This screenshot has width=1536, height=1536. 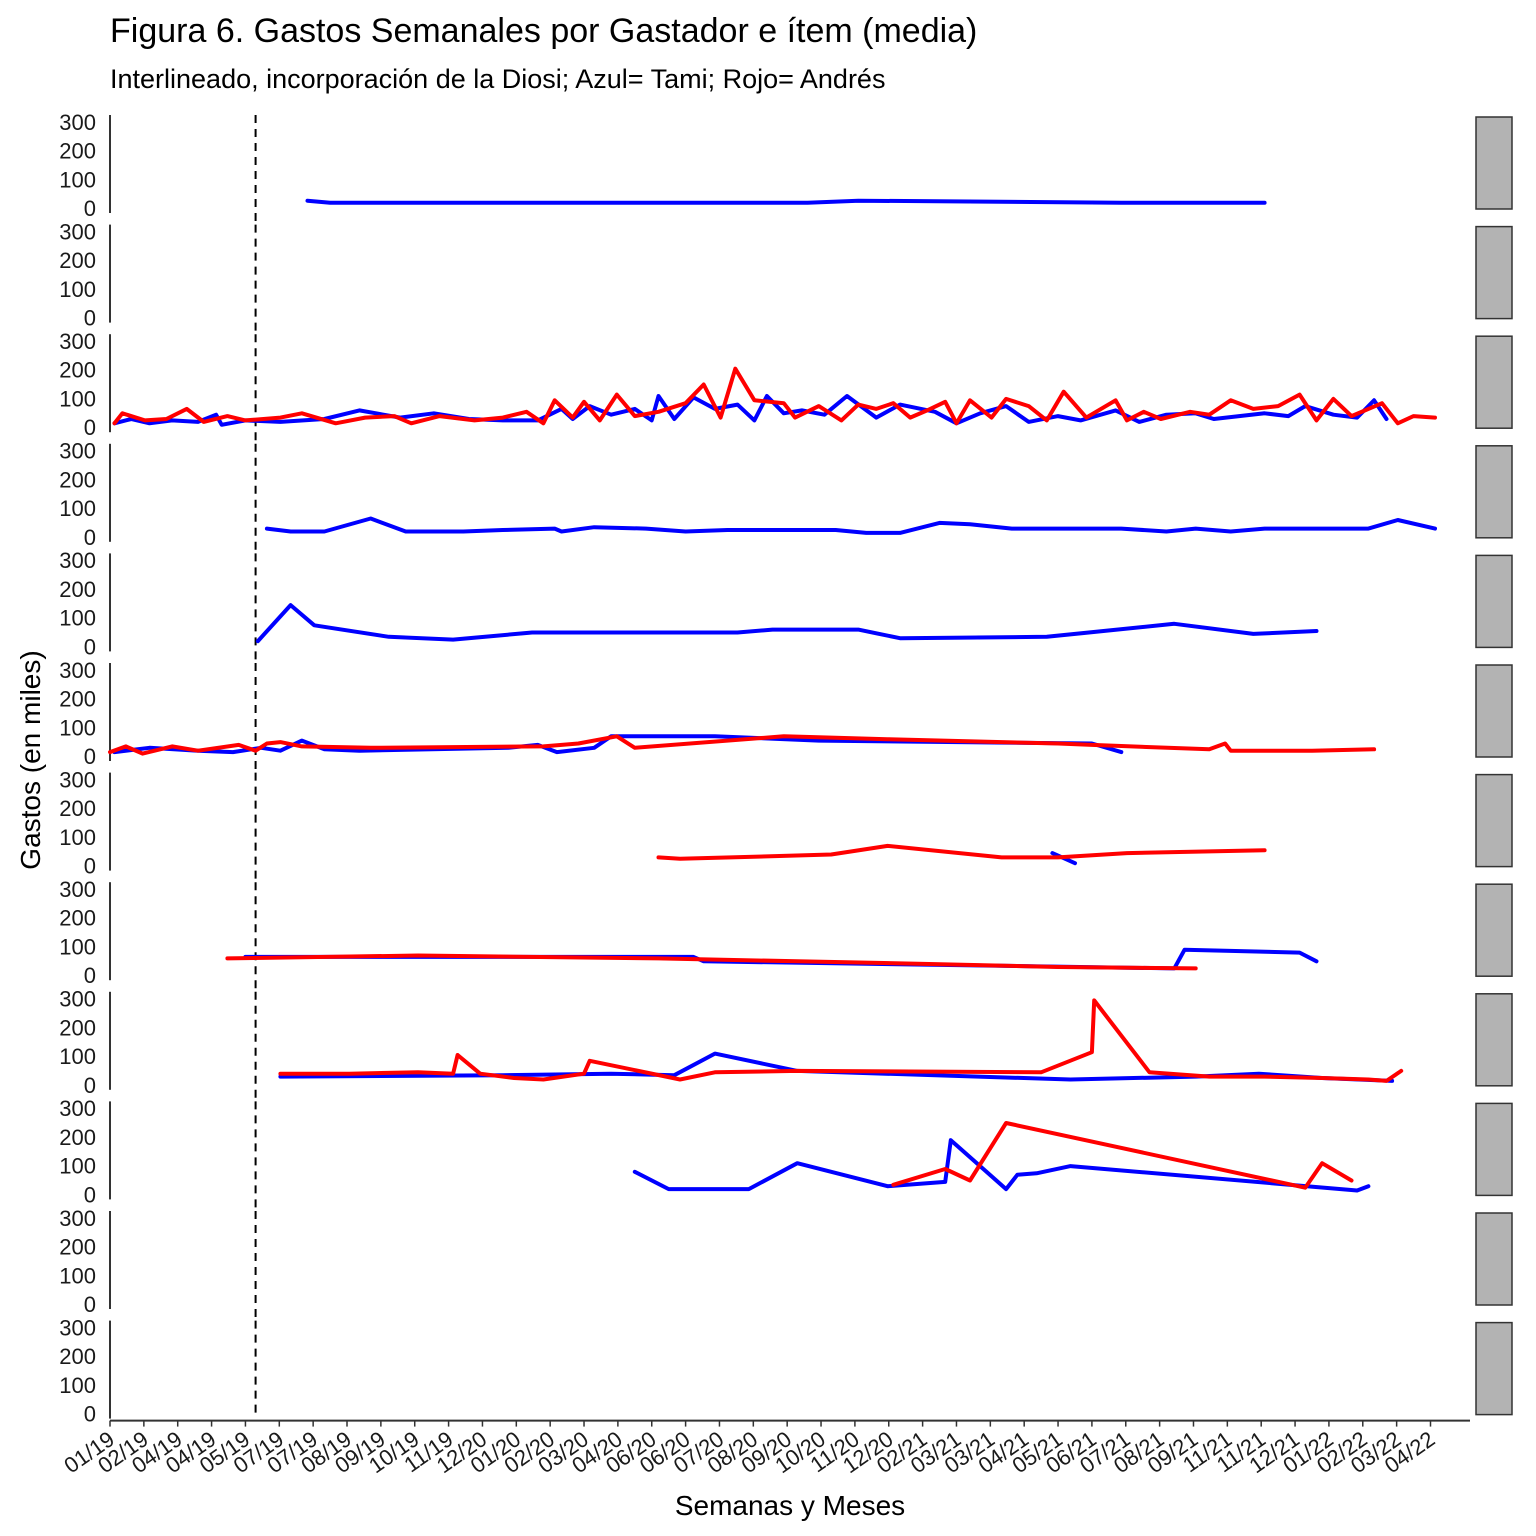 I want to click on panel: 0100200300Farmacia, so click(x=786, y=825).